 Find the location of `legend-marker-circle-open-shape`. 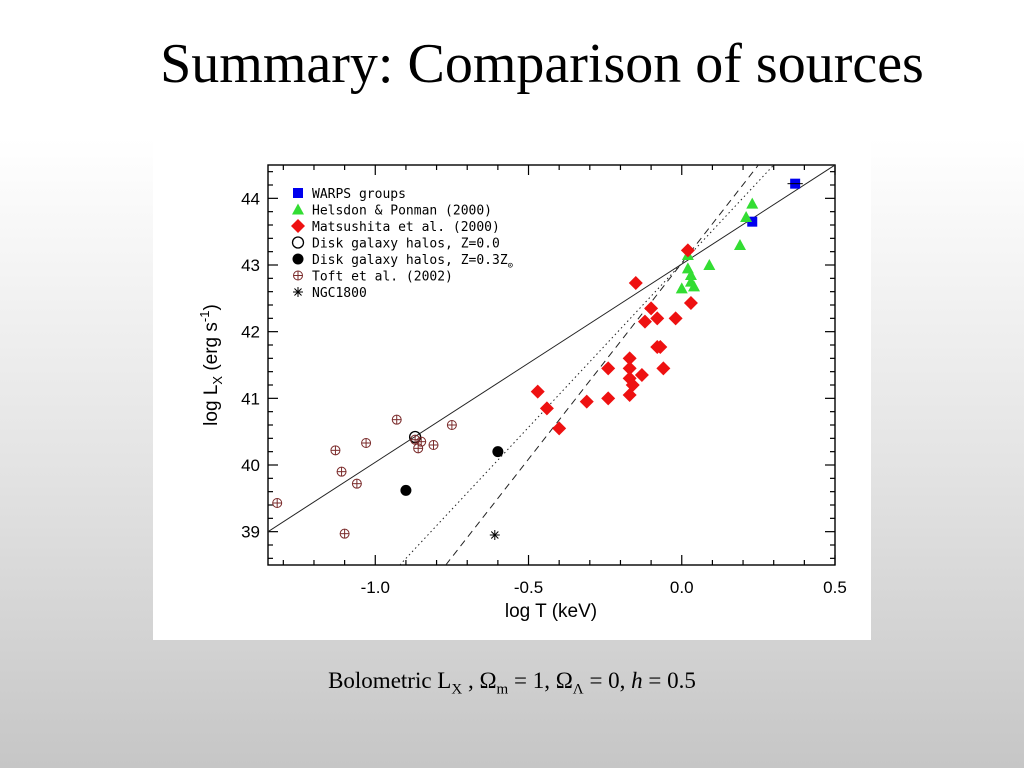

legend-marker-circle-open-shape is located at coordinates (298, 242).